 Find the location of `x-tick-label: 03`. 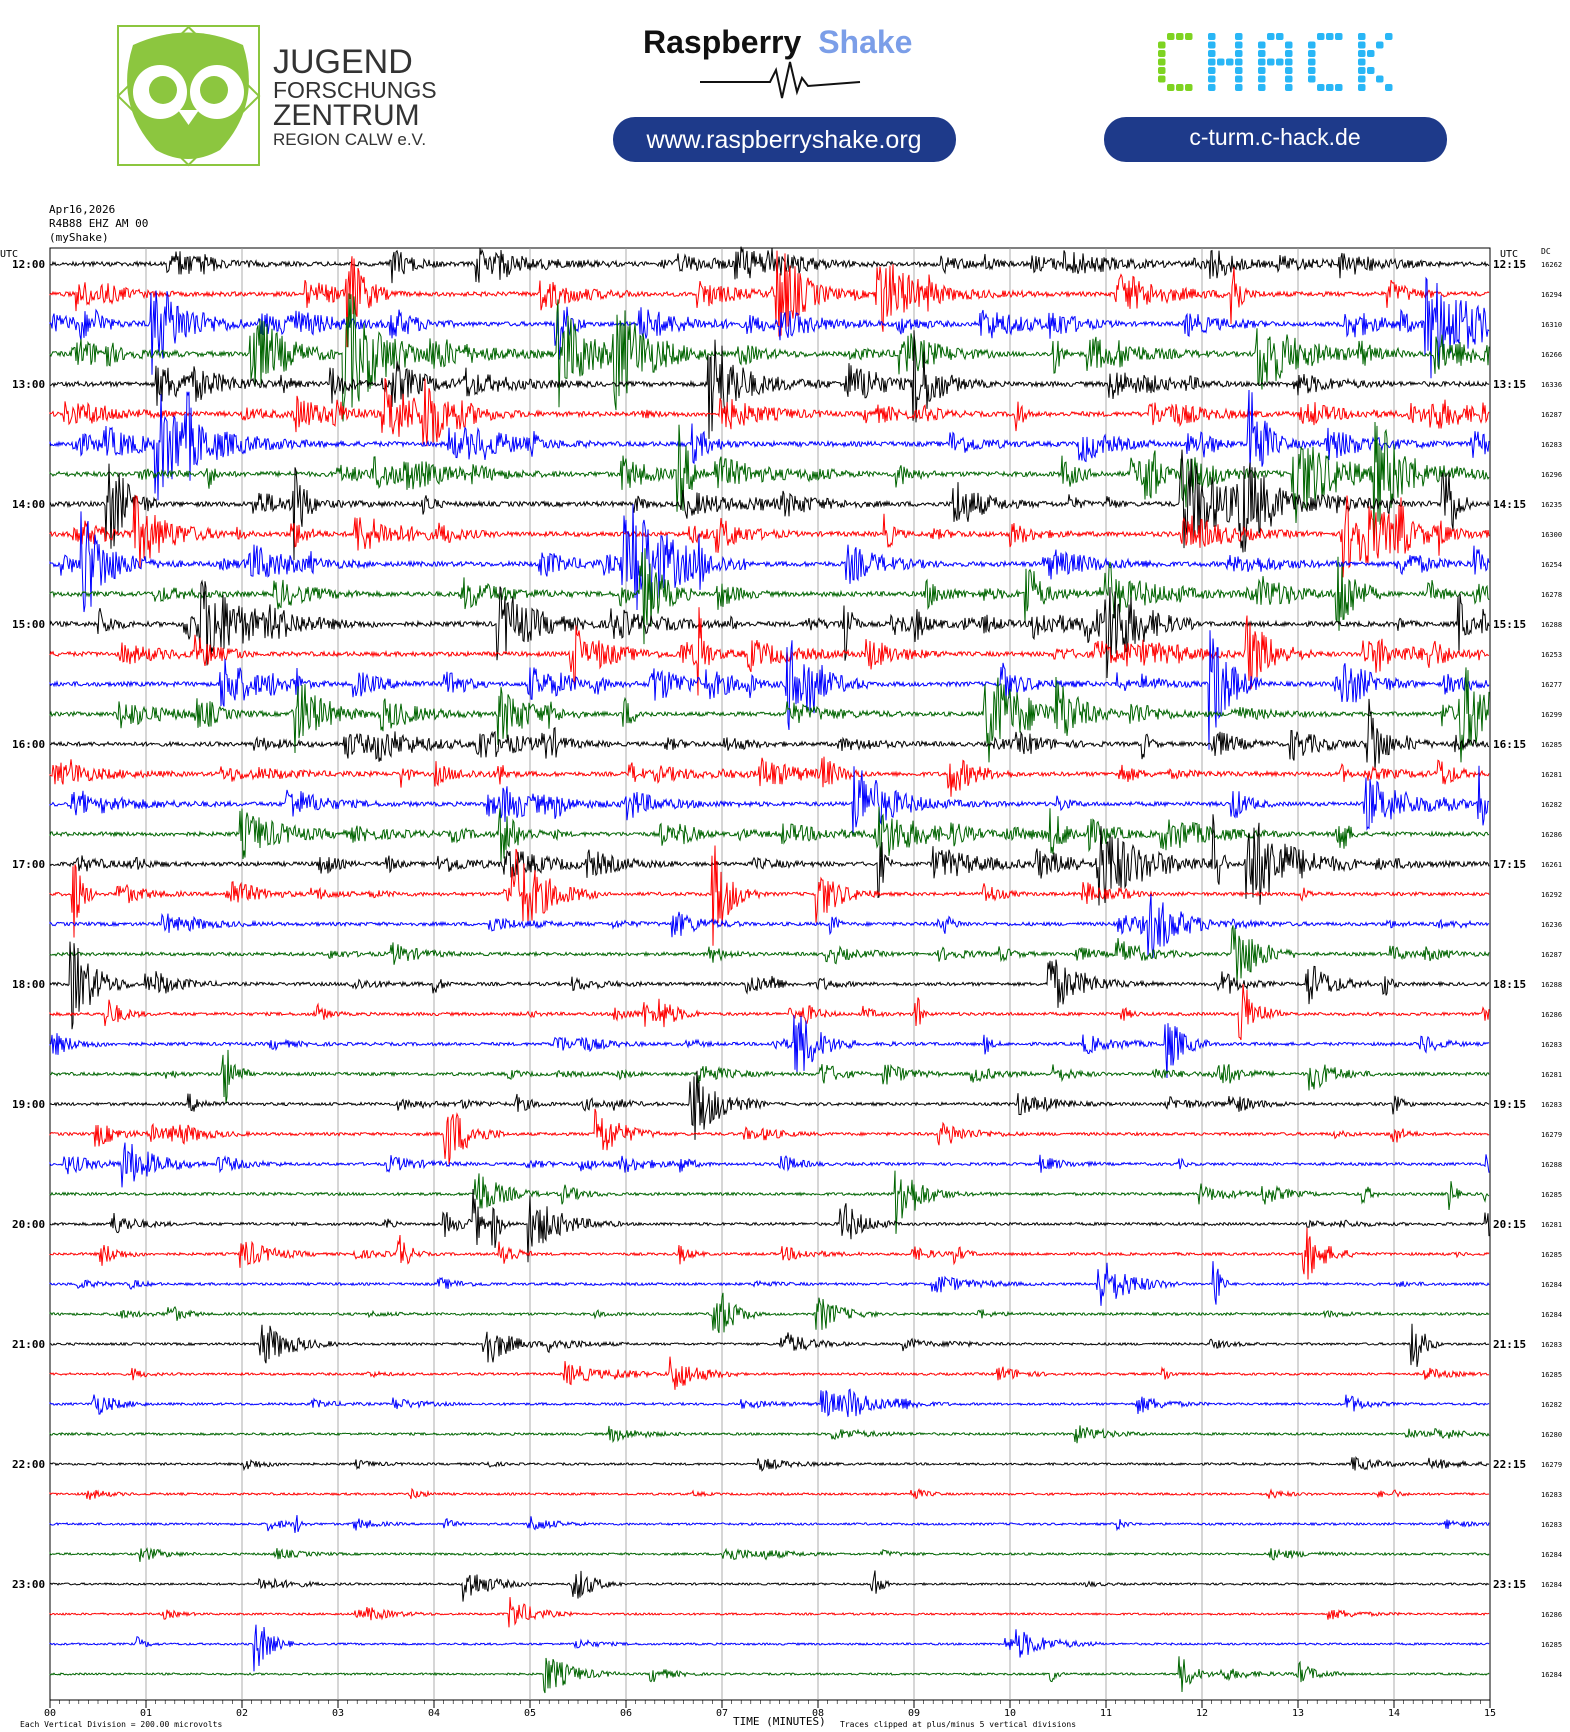

x-tick-label: 03 is located at coordinates (338, 1713).